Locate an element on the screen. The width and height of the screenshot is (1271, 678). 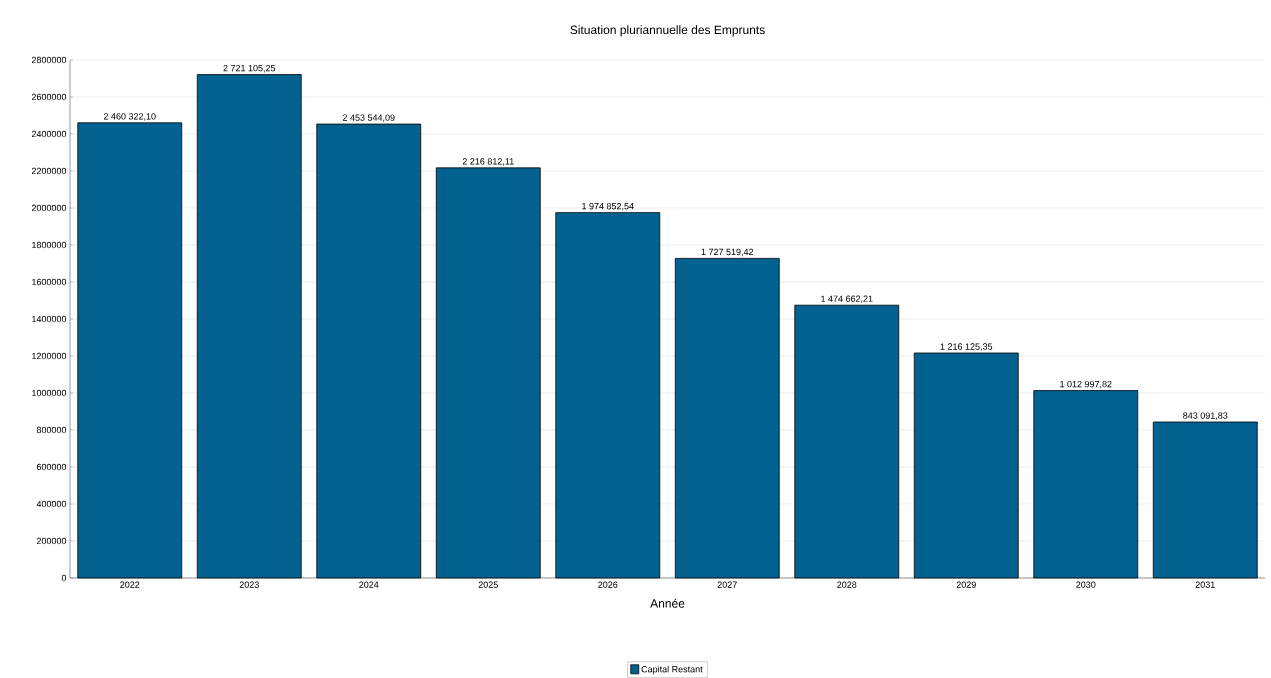
y-tick-label: 2400000 is located at coordinates (49, 134).